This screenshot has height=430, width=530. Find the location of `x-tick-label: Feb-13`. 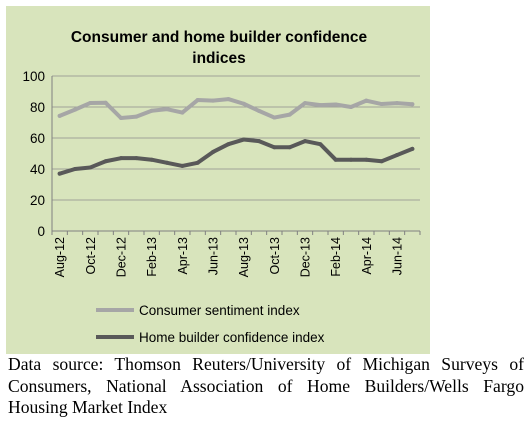

x-tick-label: Feb-13 is located at coordinates (152, 257).